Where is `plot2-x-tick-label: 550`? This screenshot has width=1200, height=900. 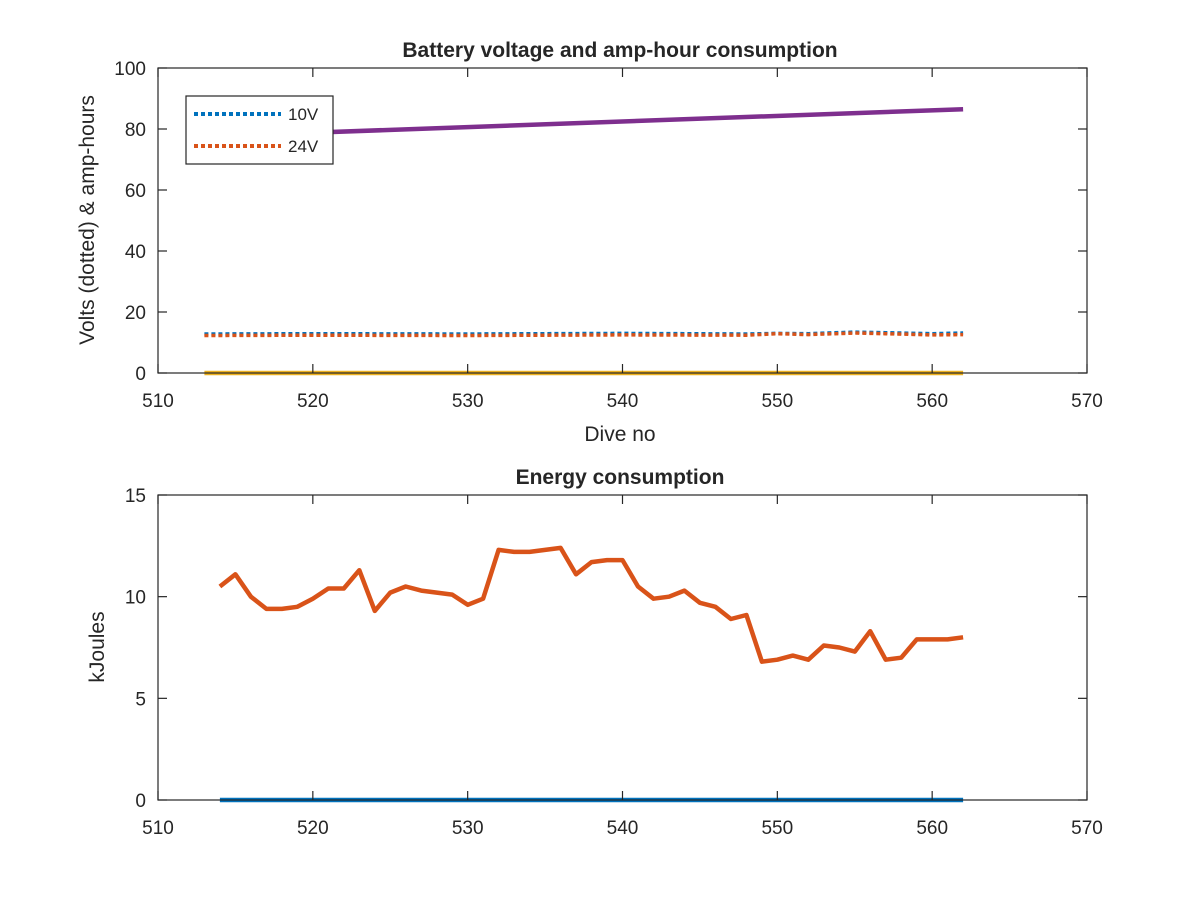 plot2-x-tick-label: 550 is located at coordinates (777, 828).